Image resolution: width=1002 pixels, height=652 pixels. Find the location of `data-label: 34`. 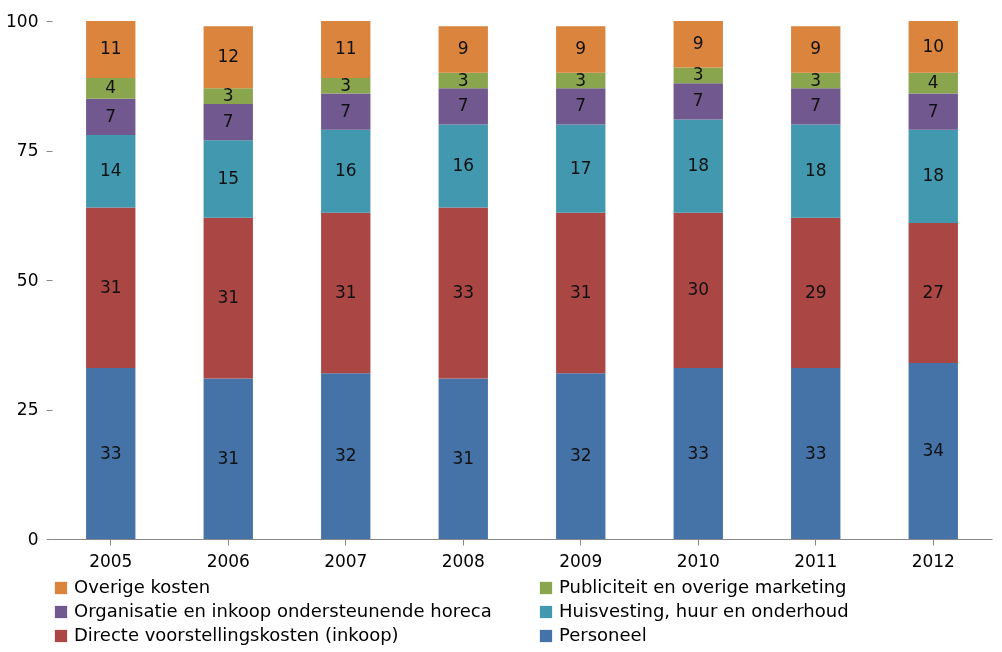

data-label: 34 is located at coordinates (933, 449).